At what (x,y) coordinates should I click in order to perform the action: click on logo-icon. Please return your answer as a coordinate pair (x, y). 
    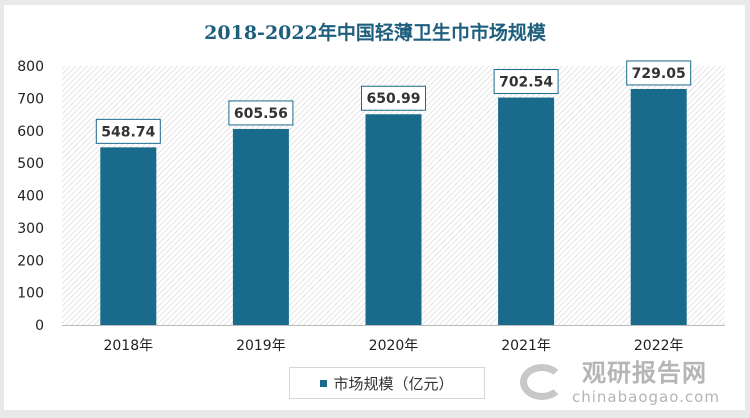
    Looking at the image, I should click on (542, 382).